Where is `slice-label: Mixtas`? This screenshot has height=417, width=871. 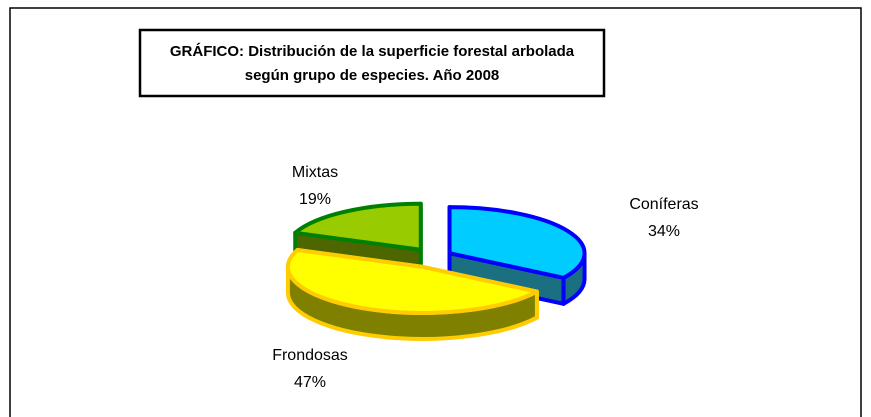 slice-label: Mixtas is located at coordinates (315, 172).